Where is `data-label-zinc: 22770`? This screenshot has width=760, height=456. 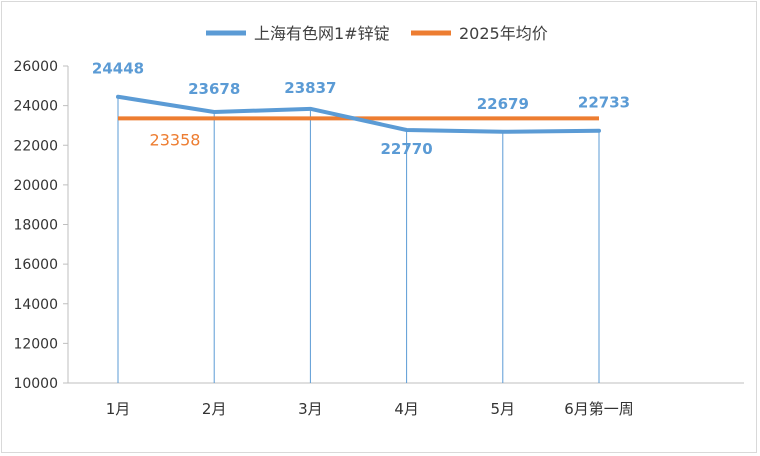
data-label-zinc: 22770 is located at coordinates (407, 149).